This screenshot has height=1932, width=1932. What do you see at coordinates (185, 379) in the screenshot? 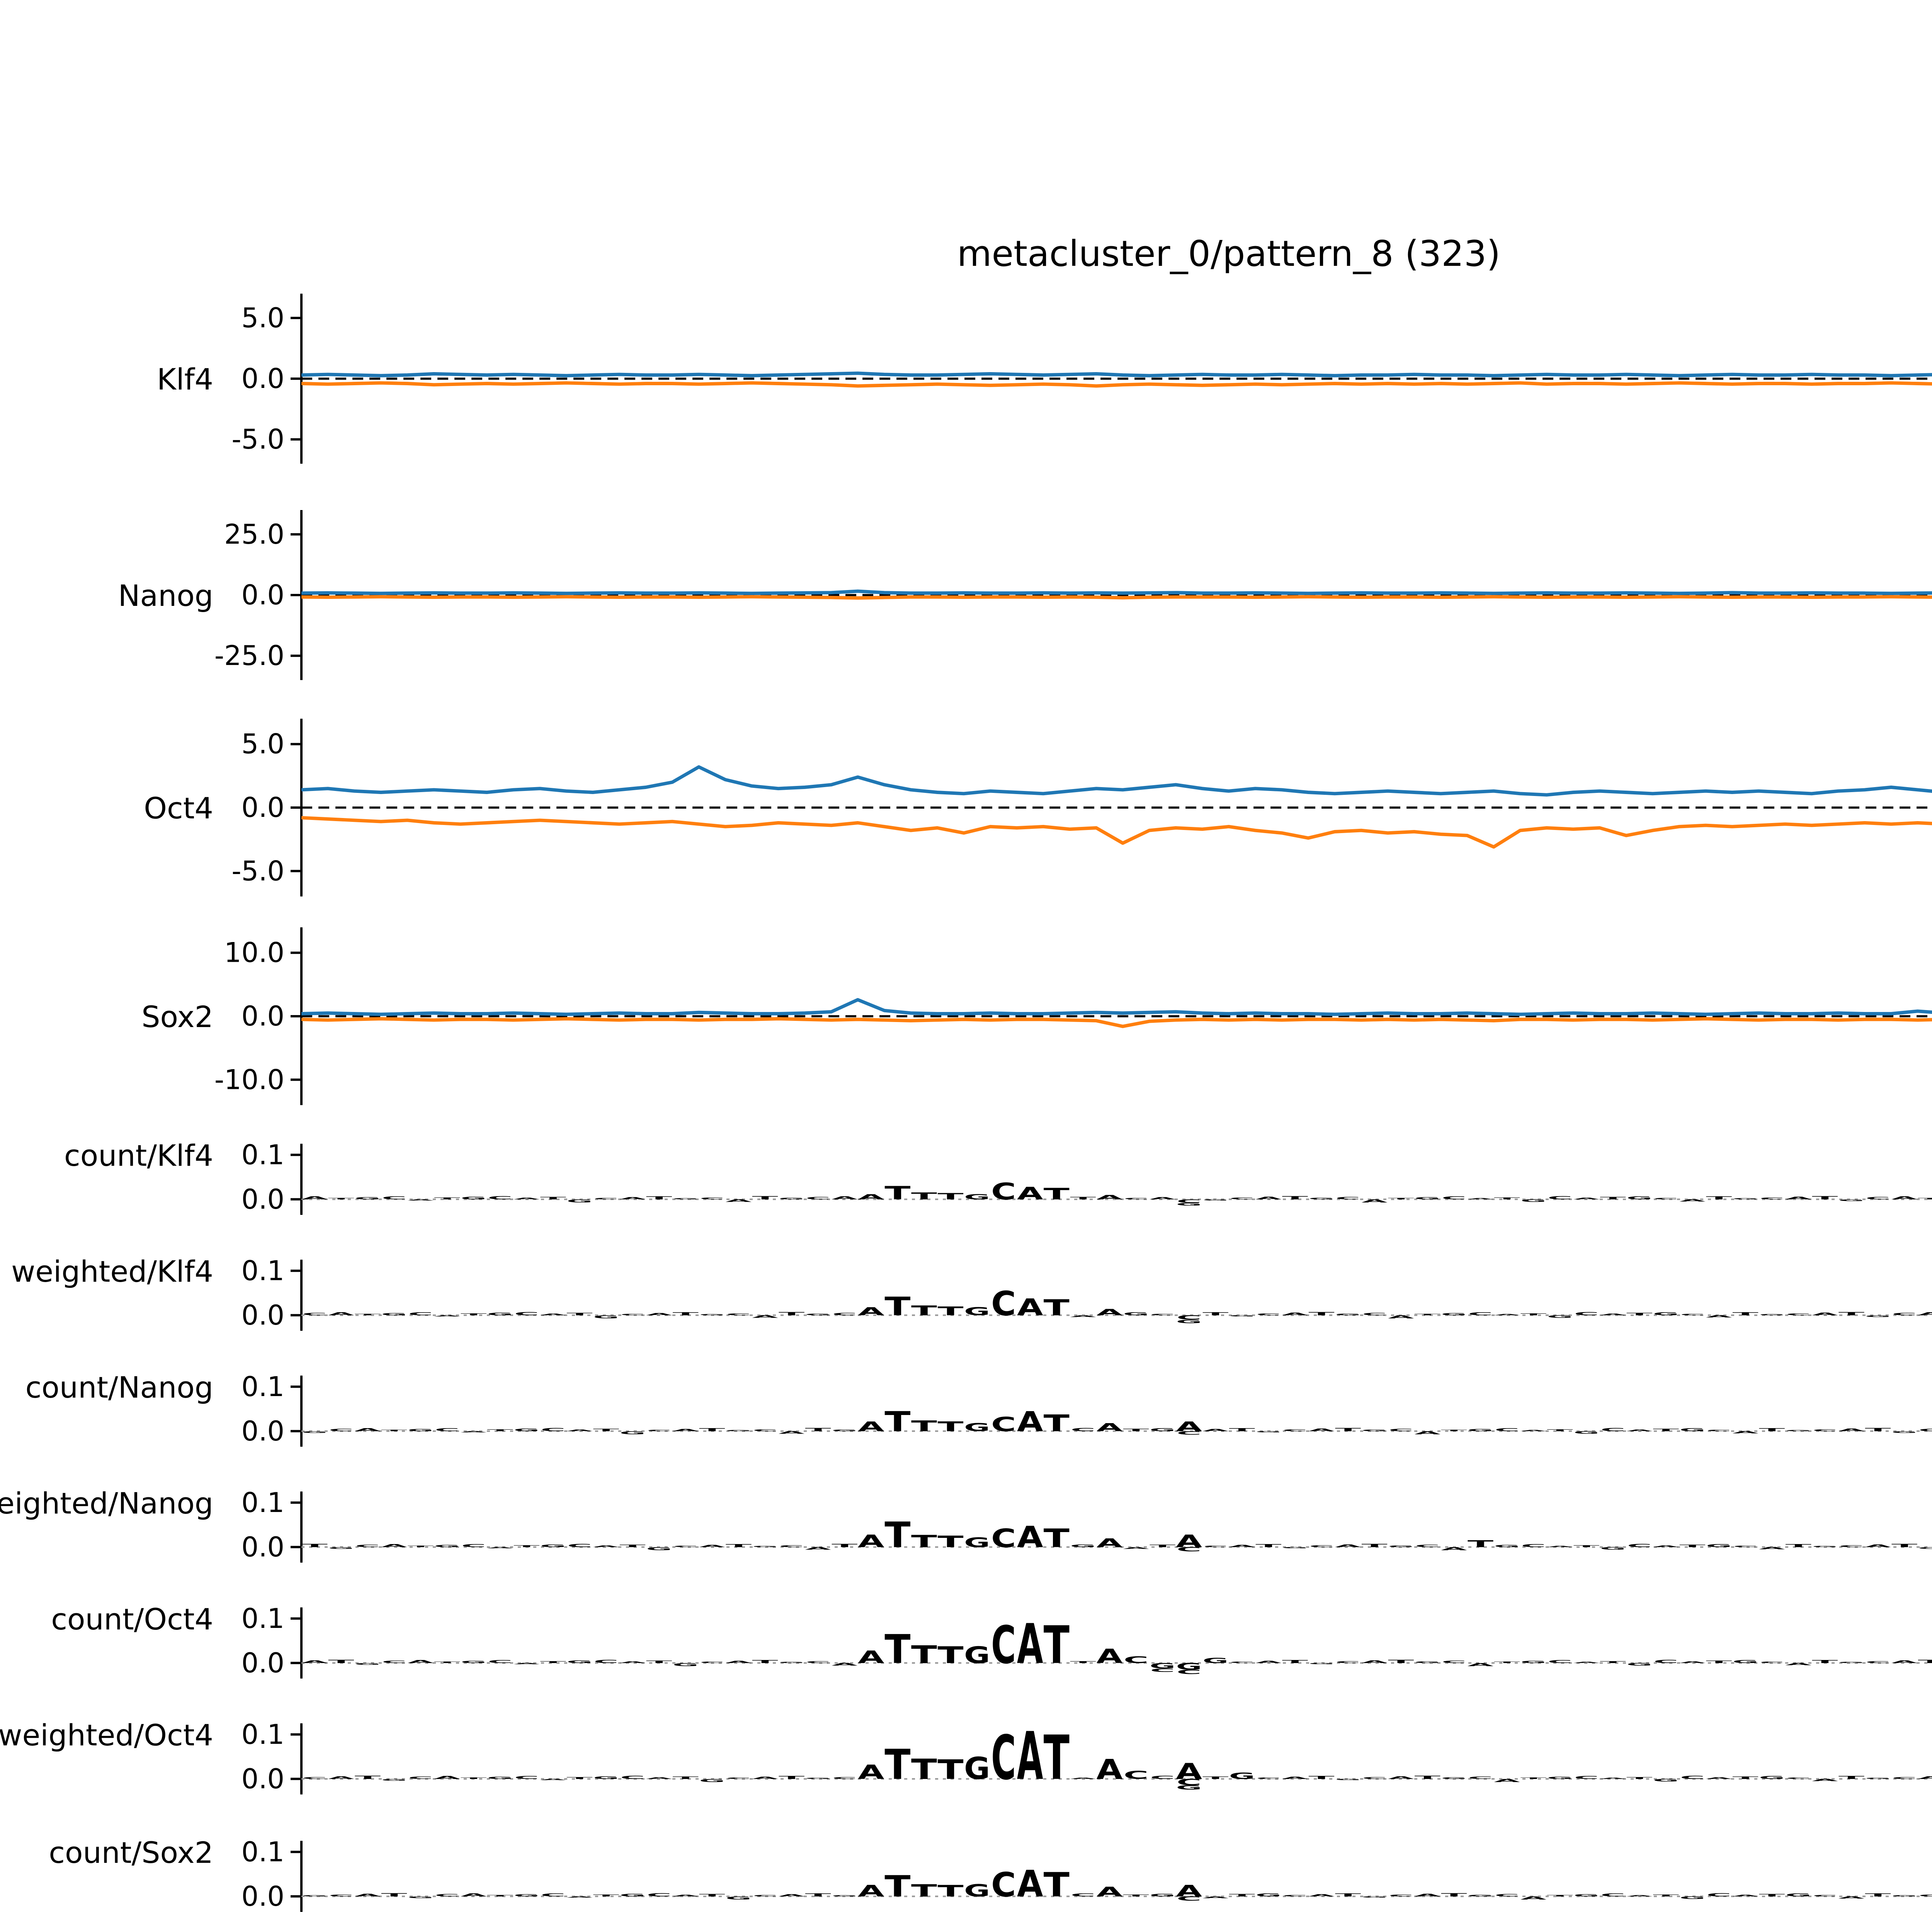
I see `panel-label-klf4: Klf4` at bounding box center [185, 379].